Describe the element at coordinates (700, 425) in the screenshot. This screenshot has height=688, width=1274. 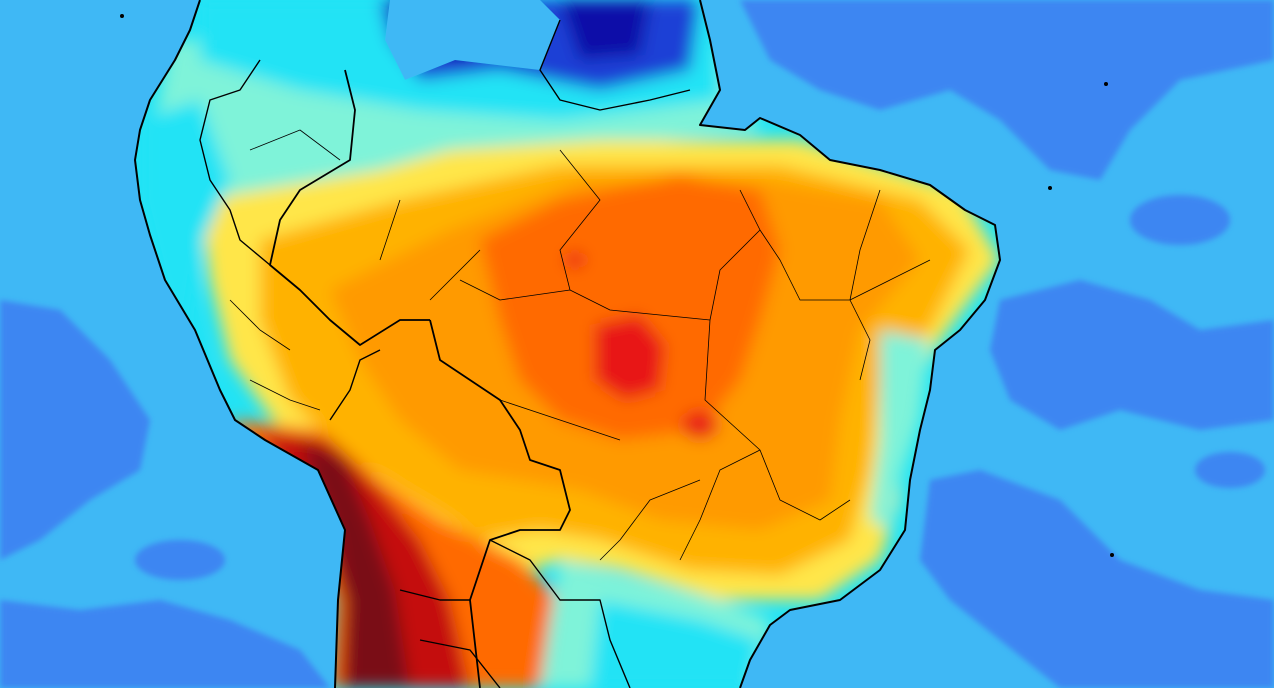
I see `zone-red-small` at that location.